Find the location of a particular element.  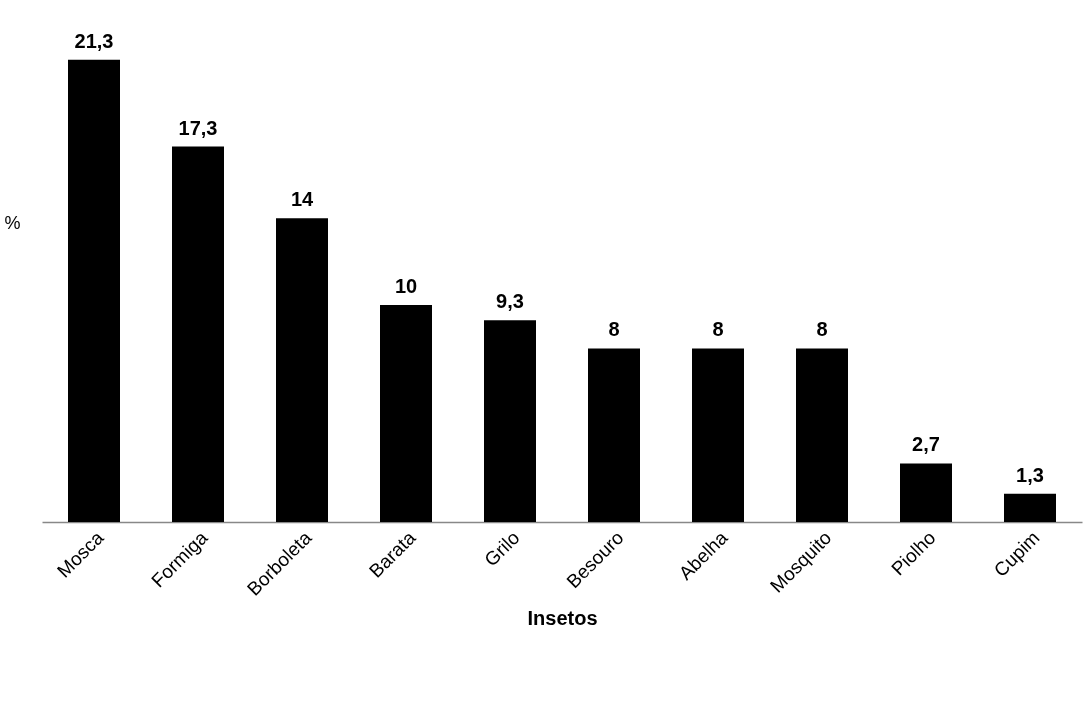

data-label: 9,3 is located at coordinates (510, 301).